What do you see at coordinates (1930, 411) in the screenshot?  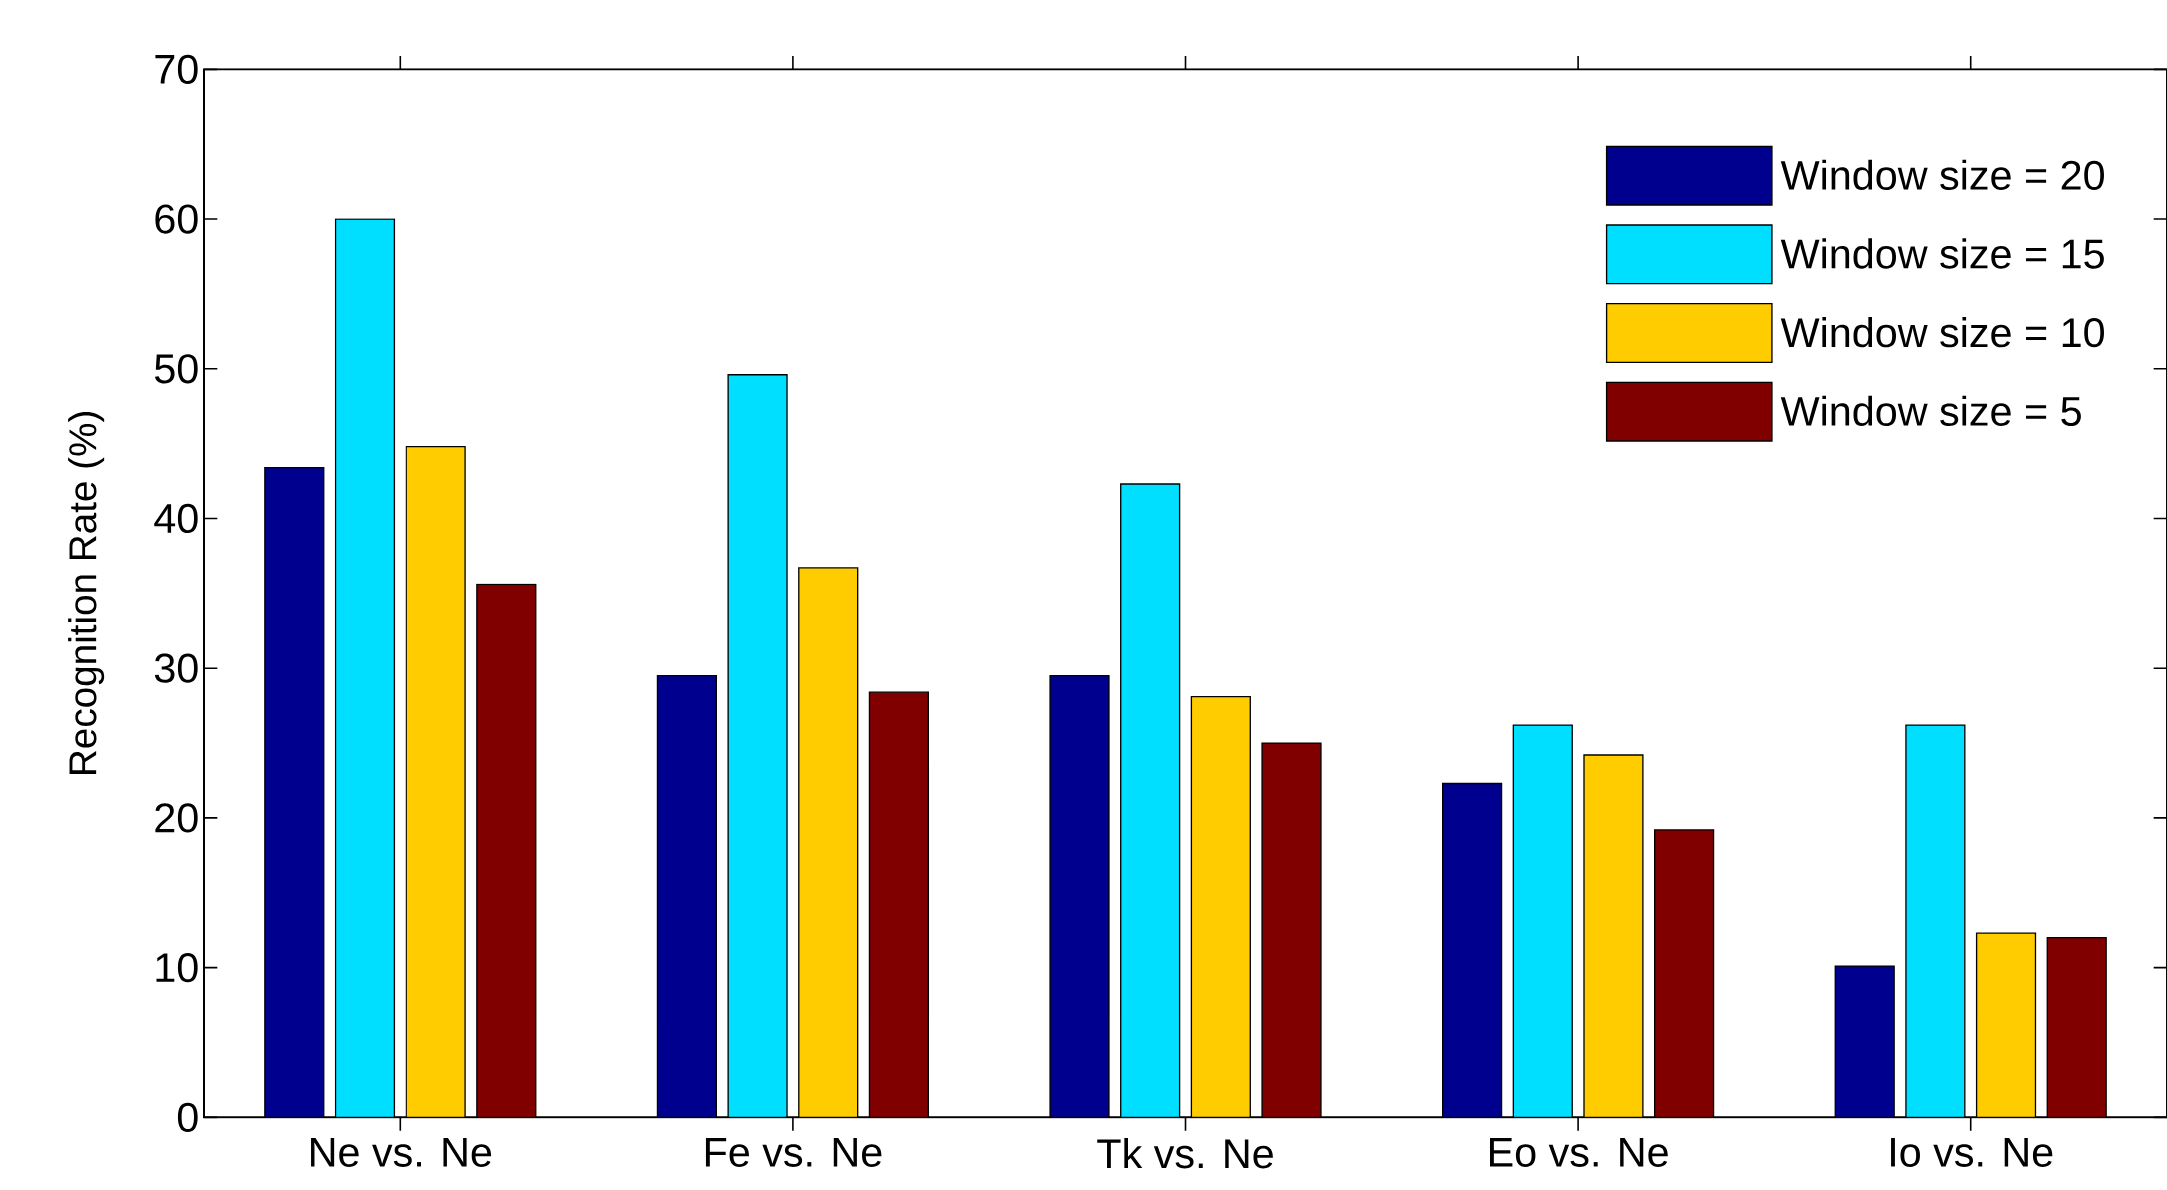 I see `legend-label: Window size = 5` at bounding box center [1930, 411].